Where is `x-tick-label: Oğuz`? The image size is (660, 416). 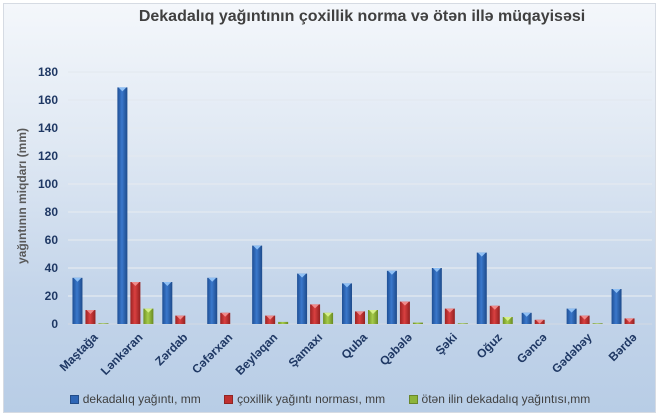
x-tick-label: Oğuz is located at coordinates (489, 345).